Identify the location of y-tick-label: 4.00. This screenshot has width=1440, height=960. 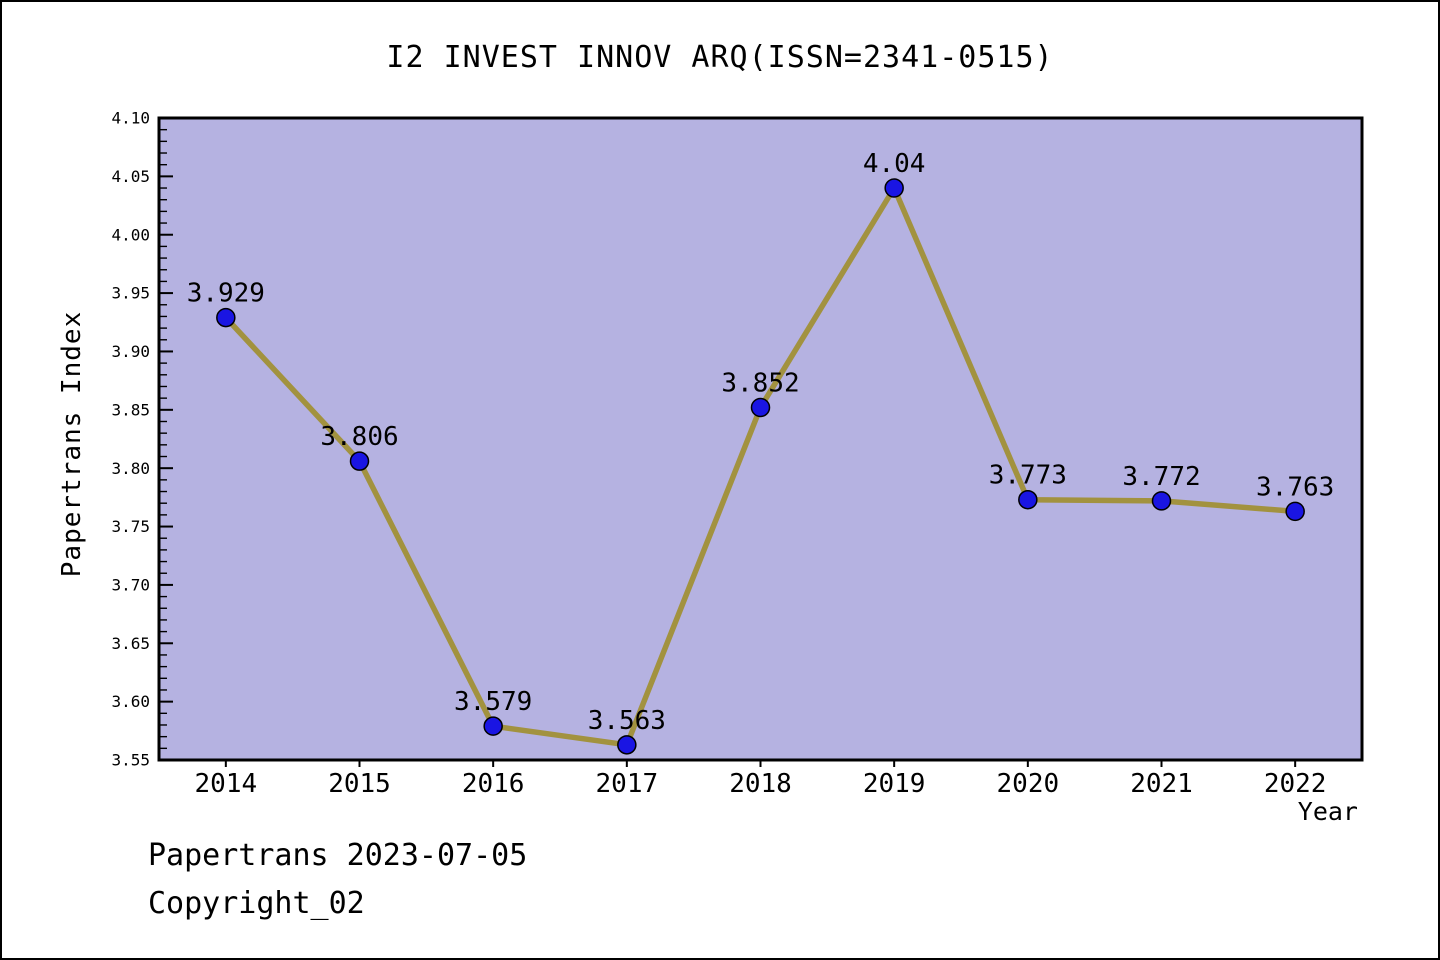
(130, 234).